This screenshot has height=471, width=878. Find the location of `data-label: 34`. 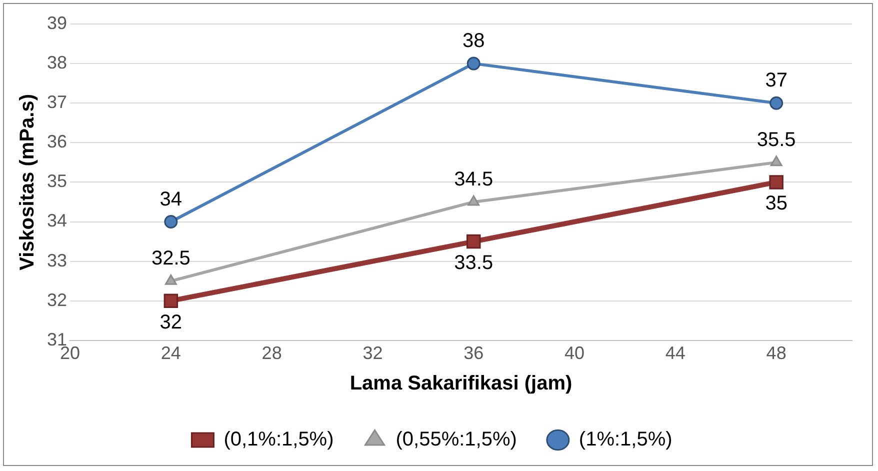

data-label: 34 is located at coordinates (171, 199).